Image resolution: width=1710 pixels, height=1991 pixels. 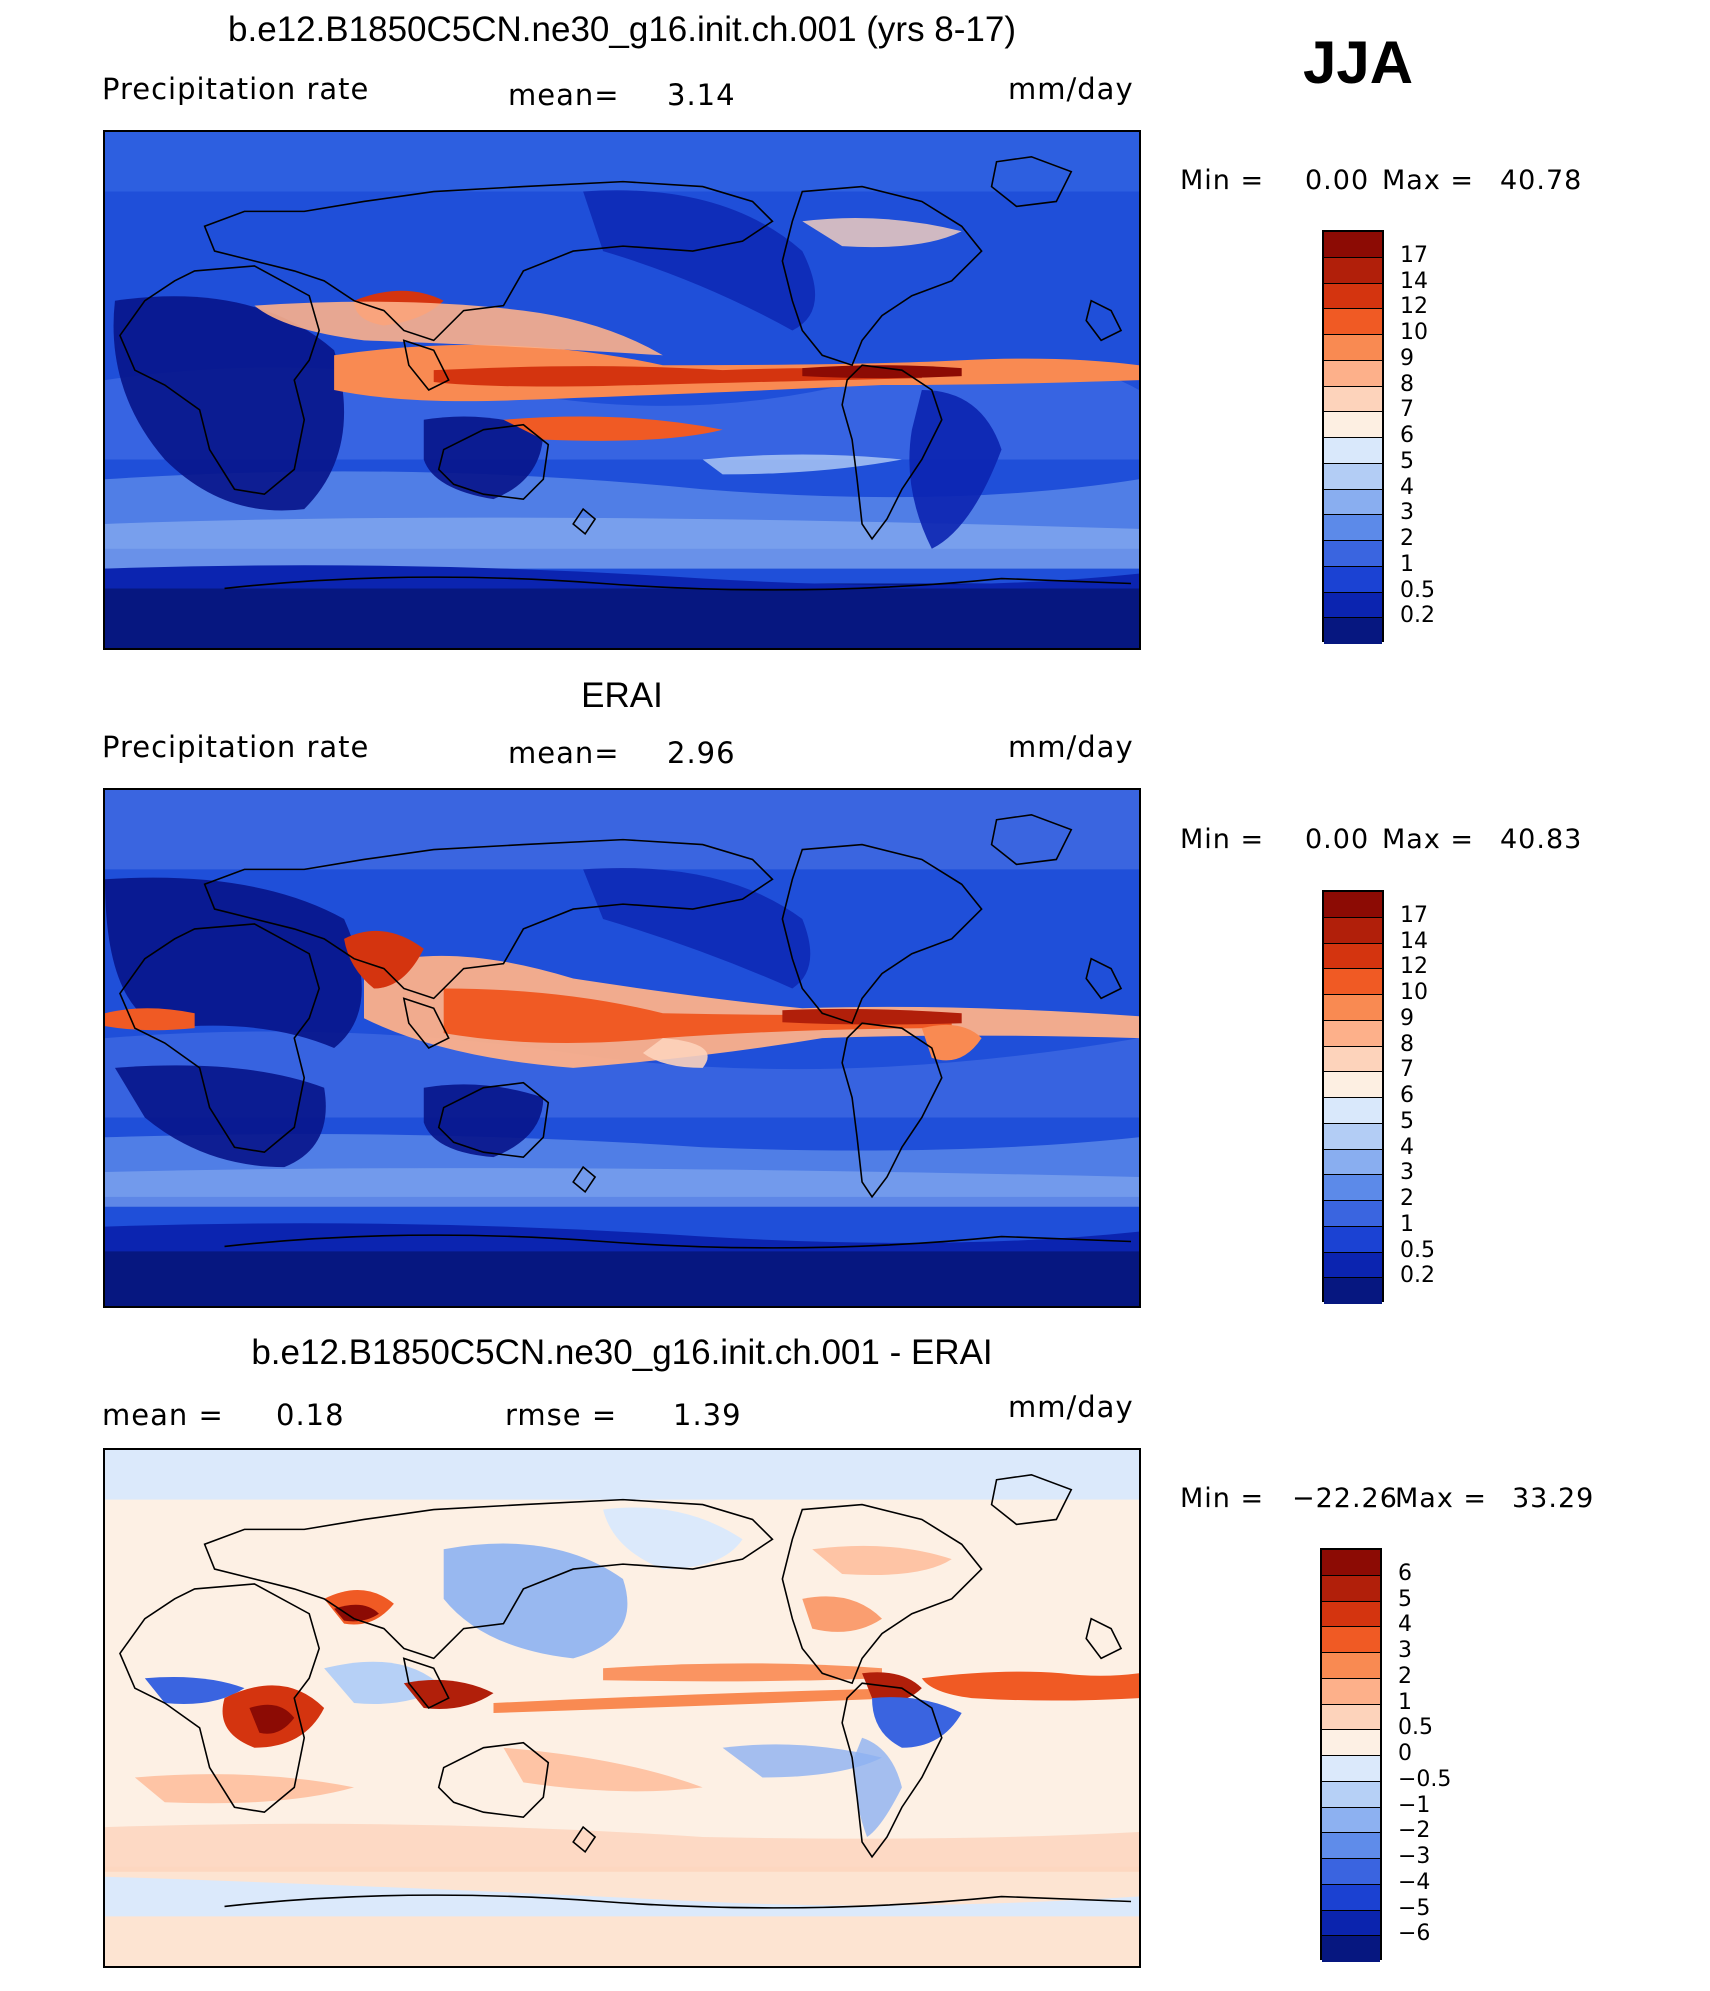 I want to click on colorbar-tick-label: 0, so click(x=1405, y=1753).